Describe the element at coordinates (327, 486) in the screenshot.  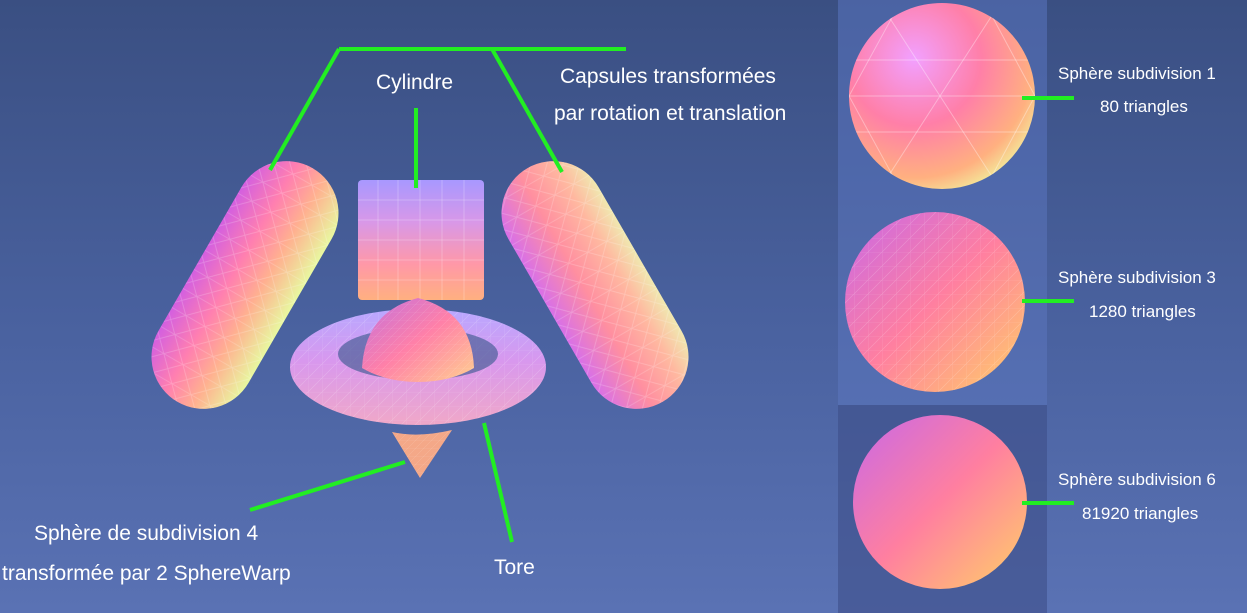
I see `warp-sphere-leader` at that location.